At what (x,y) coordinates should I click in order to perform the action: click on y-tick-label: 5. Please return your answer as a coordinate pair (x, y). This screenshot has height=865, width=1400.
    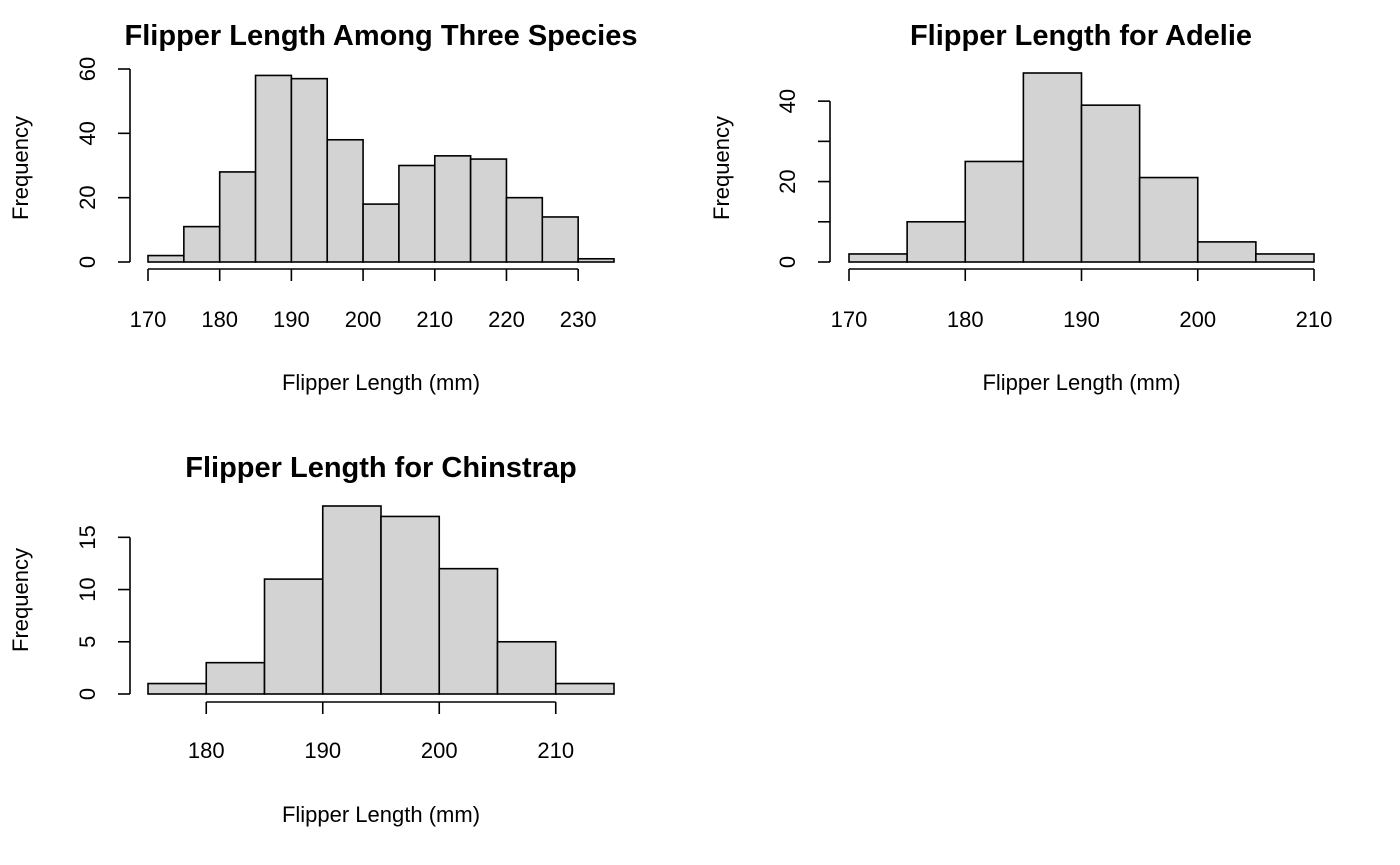
    Looking at the image, I should click on (87, 642).